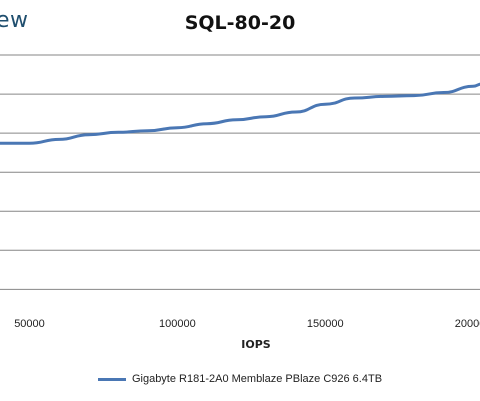 The width and height of the screenshot is (480, 401). I want to click on x-tick-label: 200000, so click(467, 324).